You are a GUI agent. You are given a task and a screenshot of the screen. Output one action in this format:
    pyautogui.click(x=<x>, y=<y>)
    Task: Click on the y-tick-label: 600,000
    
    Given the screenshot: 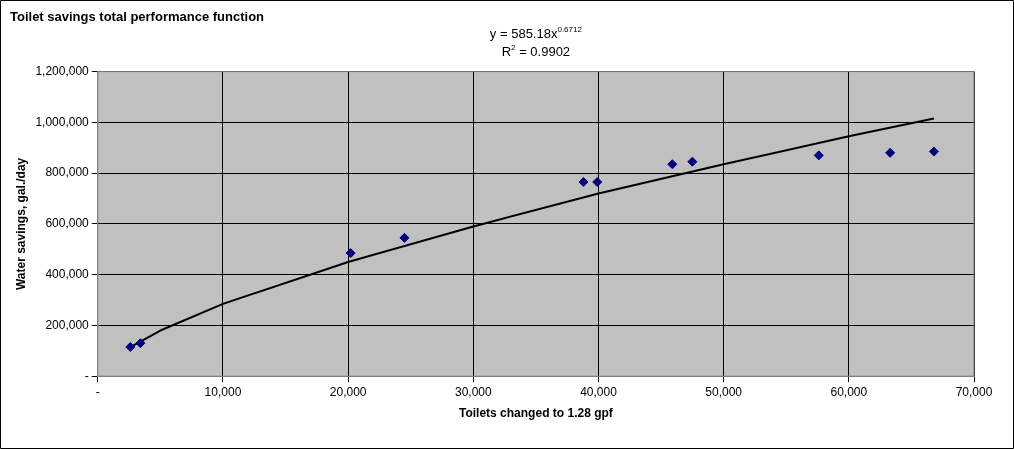 What is the action you would take?
    pyautogui.click(x=67, y=223)
    